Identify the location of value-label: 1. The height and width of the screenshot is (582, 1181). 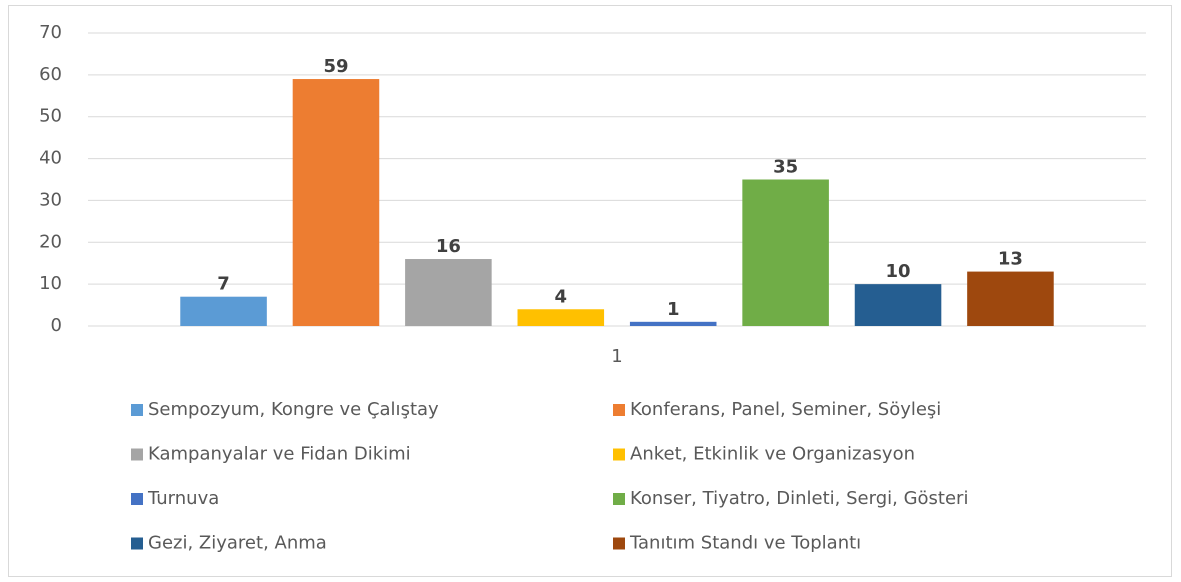
(673, 309).